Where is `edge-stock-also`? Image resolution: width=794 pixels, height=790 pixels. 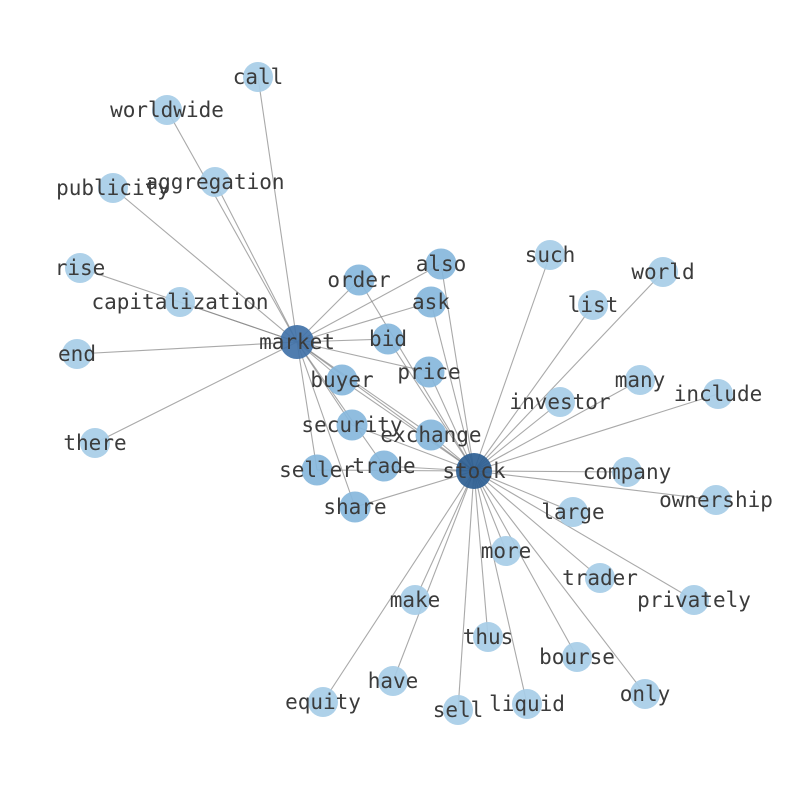 edge-stock-also is located at coordinates (457, 367).